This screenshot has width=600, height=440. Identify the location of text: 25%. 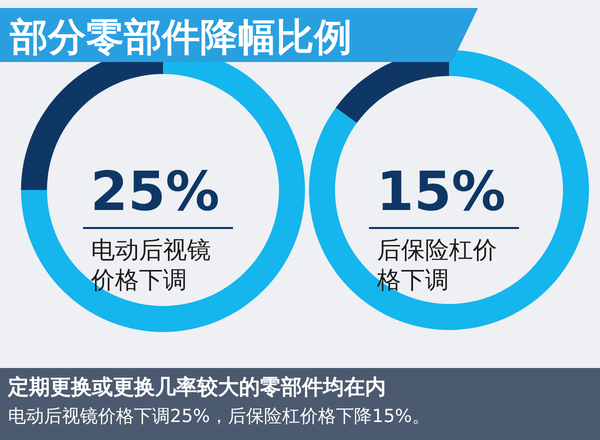
(155, 191).